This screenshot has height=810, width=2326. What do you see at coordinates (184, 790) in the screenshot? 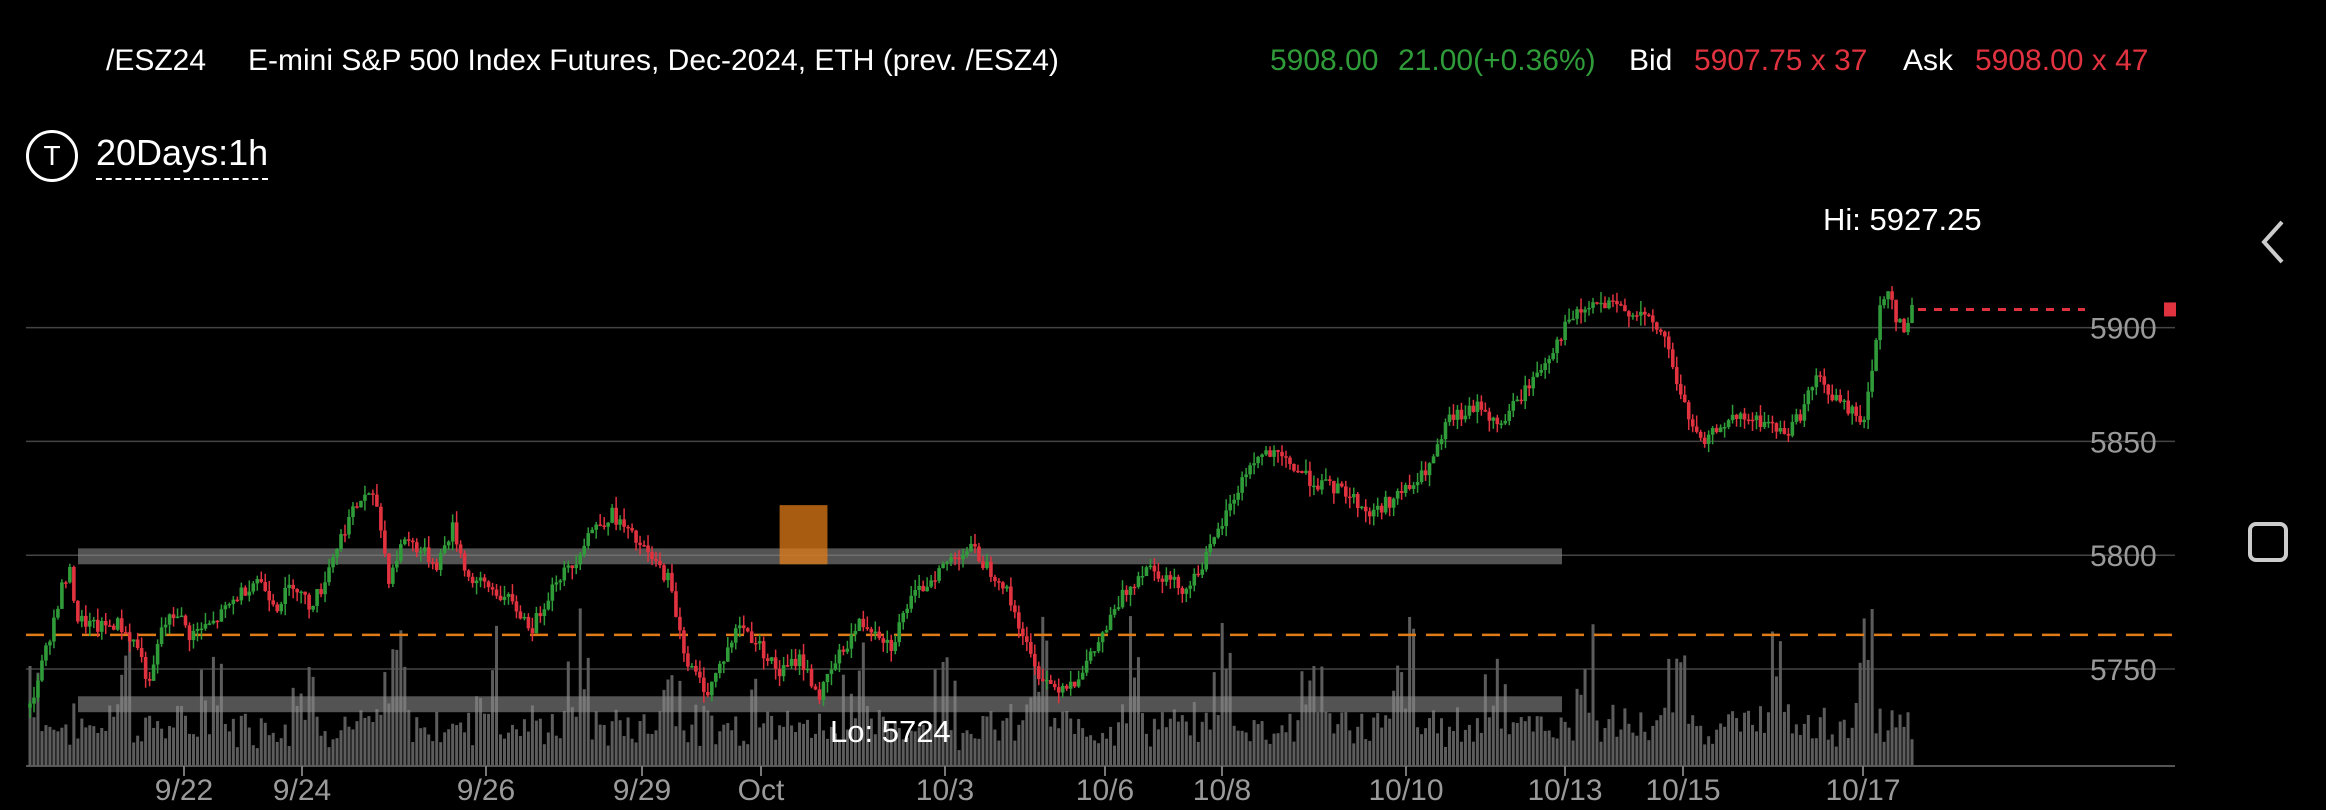
I see `x-tick-label: 9/22` at bounding box center [184, 790].